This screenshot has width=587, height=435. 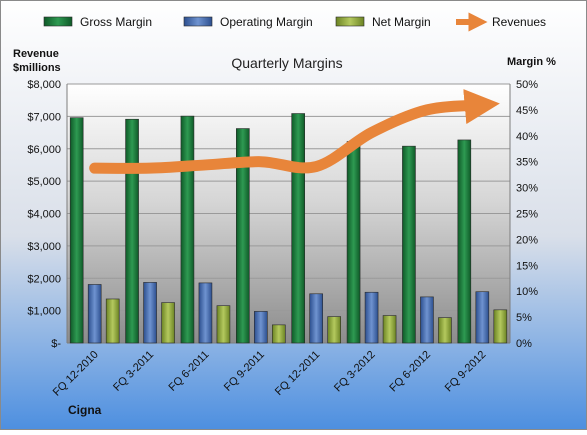 What do you see at coordinates (531, 62) in the screenshot?
I see `right-axis-label: Margin %` at bounding box center [531, 62].